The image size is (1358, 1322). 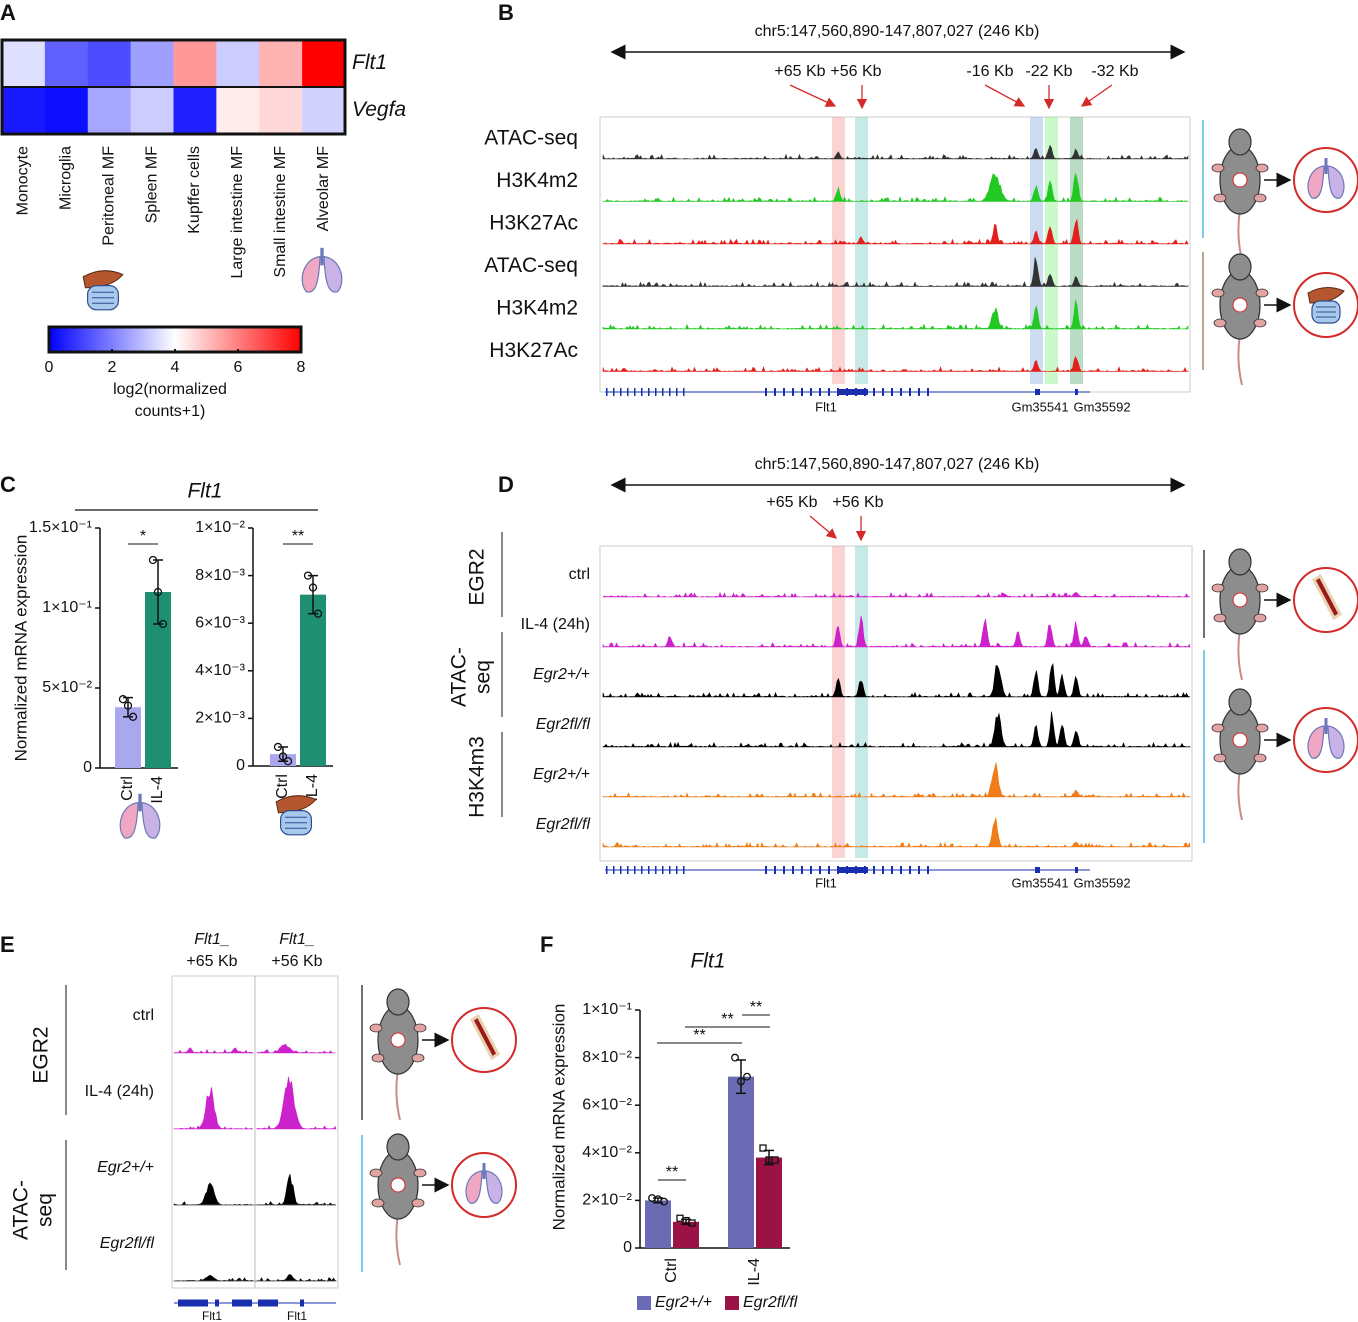 What do you see at coordinates (607, 1104) in the screenshot?
I see `y-tick-label: 6×10⁻²` at bounding box center [607, 1104].